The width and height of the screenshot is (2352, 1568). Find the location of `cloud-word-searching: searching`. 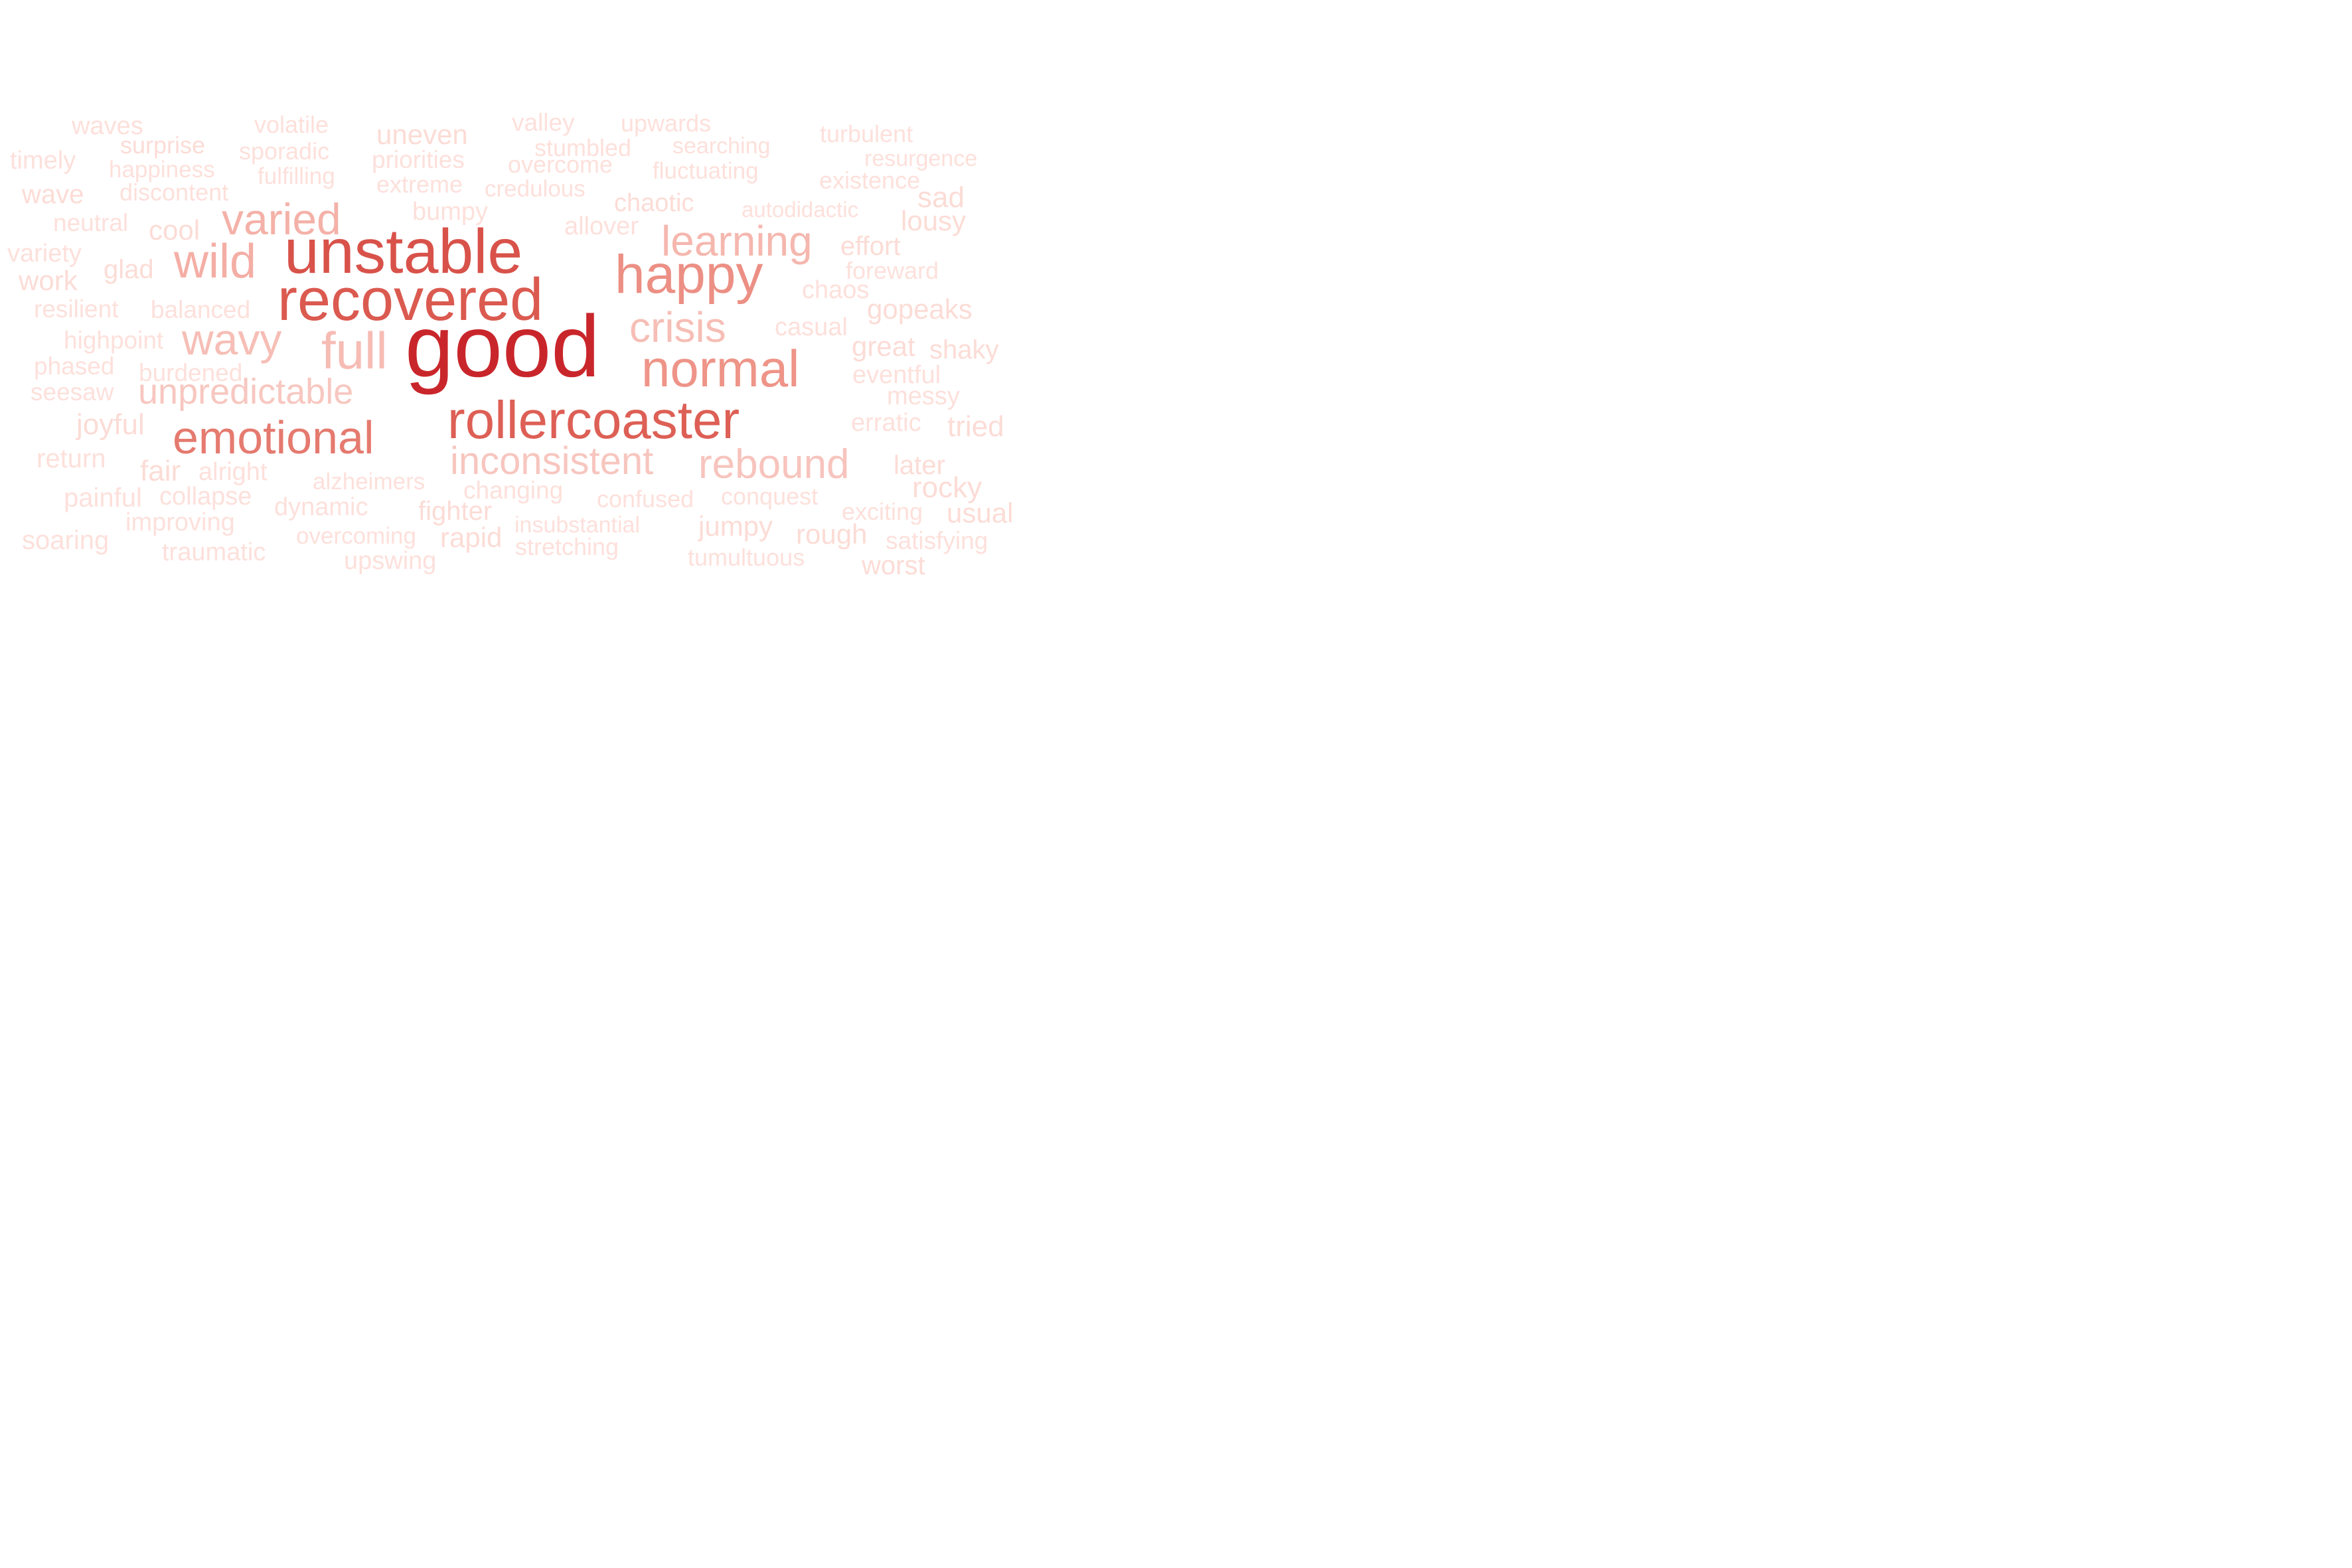

cloud-word-searching: searching is located at coordinates (722, 146).